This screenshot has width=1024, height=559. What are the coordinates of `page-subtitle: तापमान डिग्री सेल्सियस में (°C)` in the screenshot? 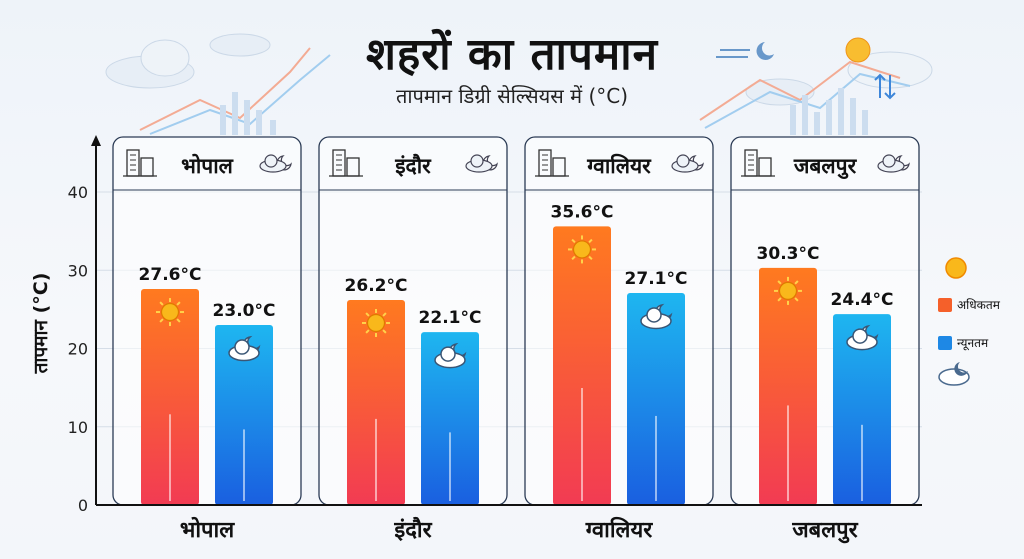 It's located at (512, 96).